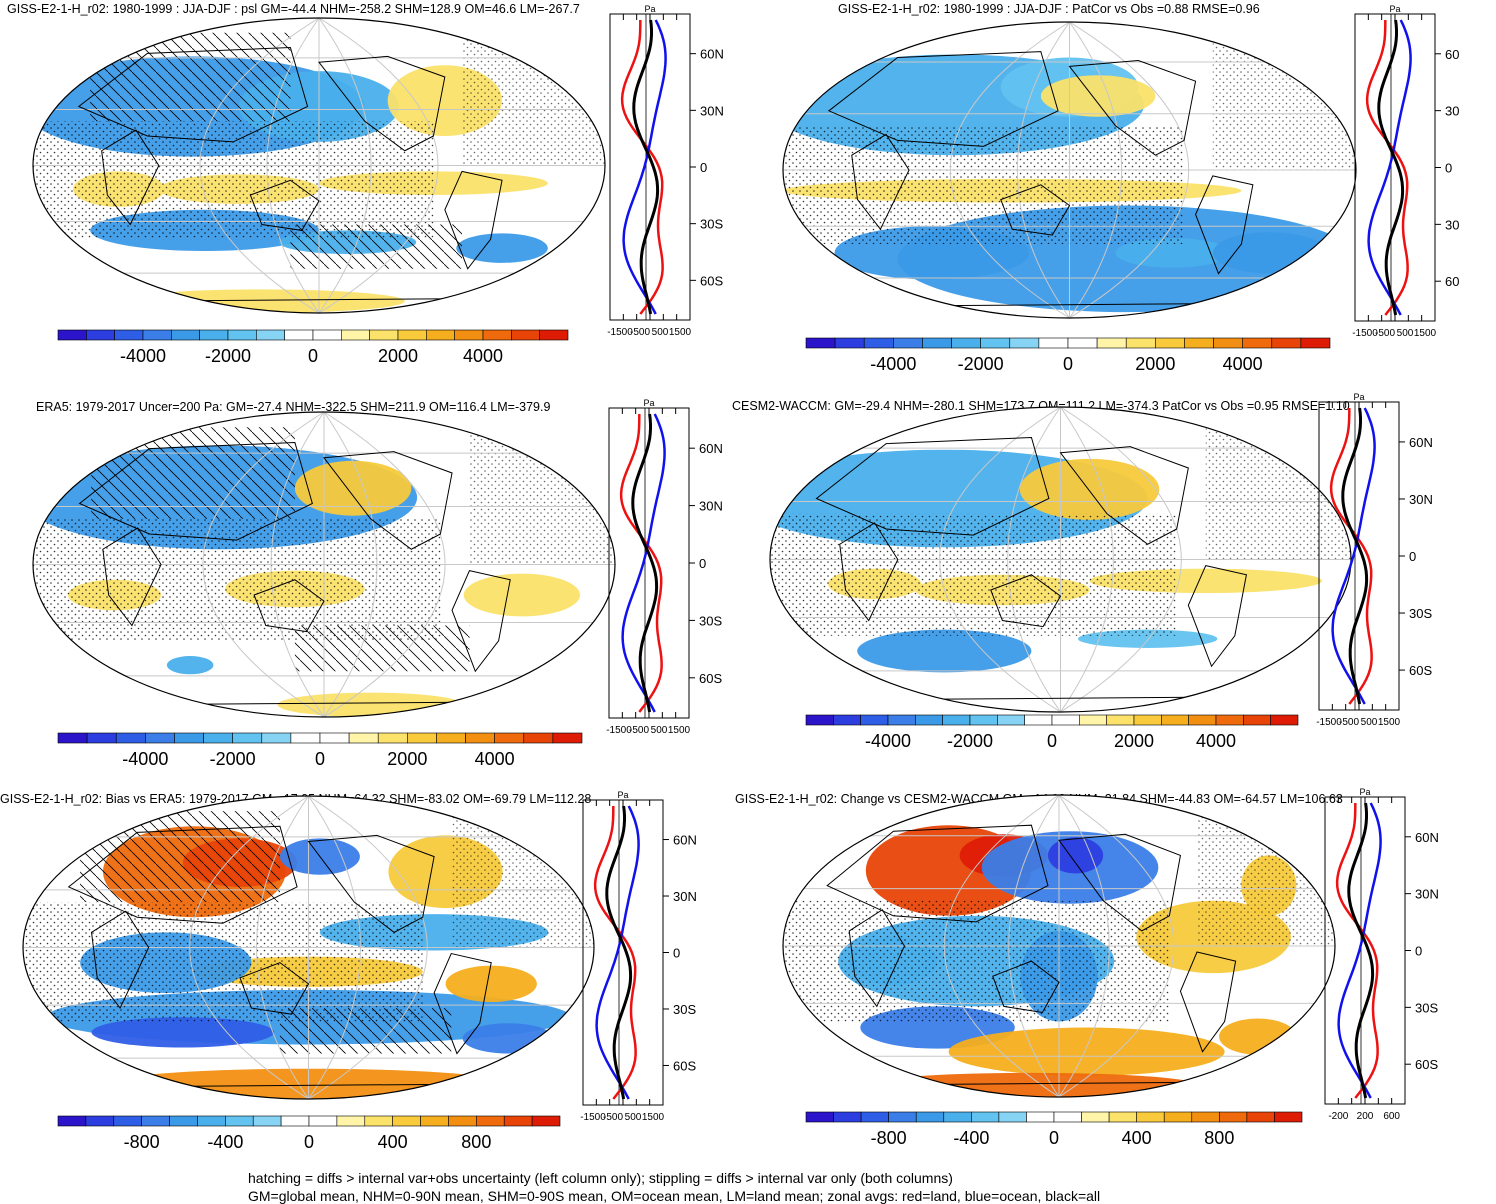 The height and width of the screenshot is (1204, 1496). What do you see at coordinates (142, 1142) in the screenshot?
I see `colorbar-tick-label: -800` at bounding box center [142, 1142].